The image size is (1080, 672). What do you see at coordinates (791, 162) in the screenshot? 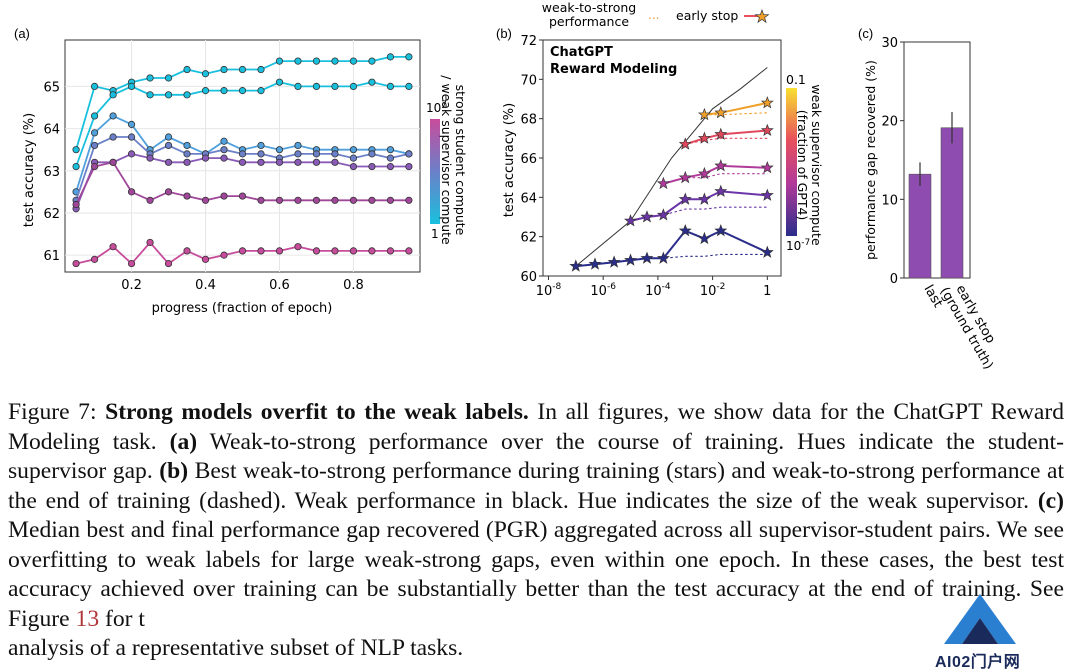
I see `panel-b-colorbar` at bounding box center [791, 162].